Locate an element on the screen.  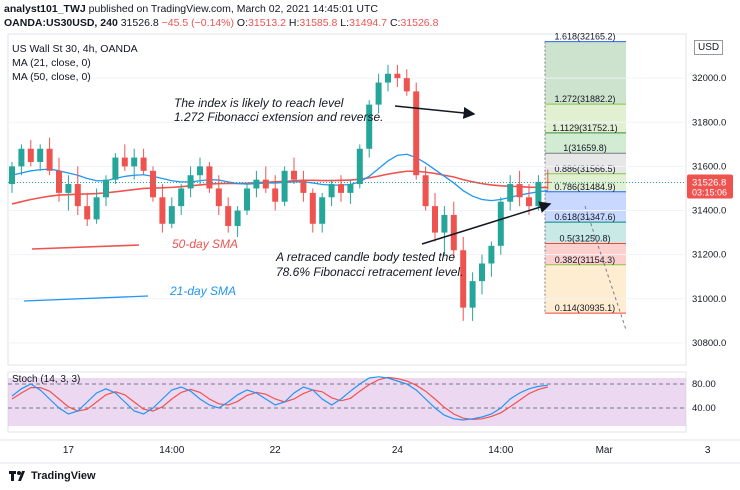
currency-badge: USD is located at coordinates (709, 47).